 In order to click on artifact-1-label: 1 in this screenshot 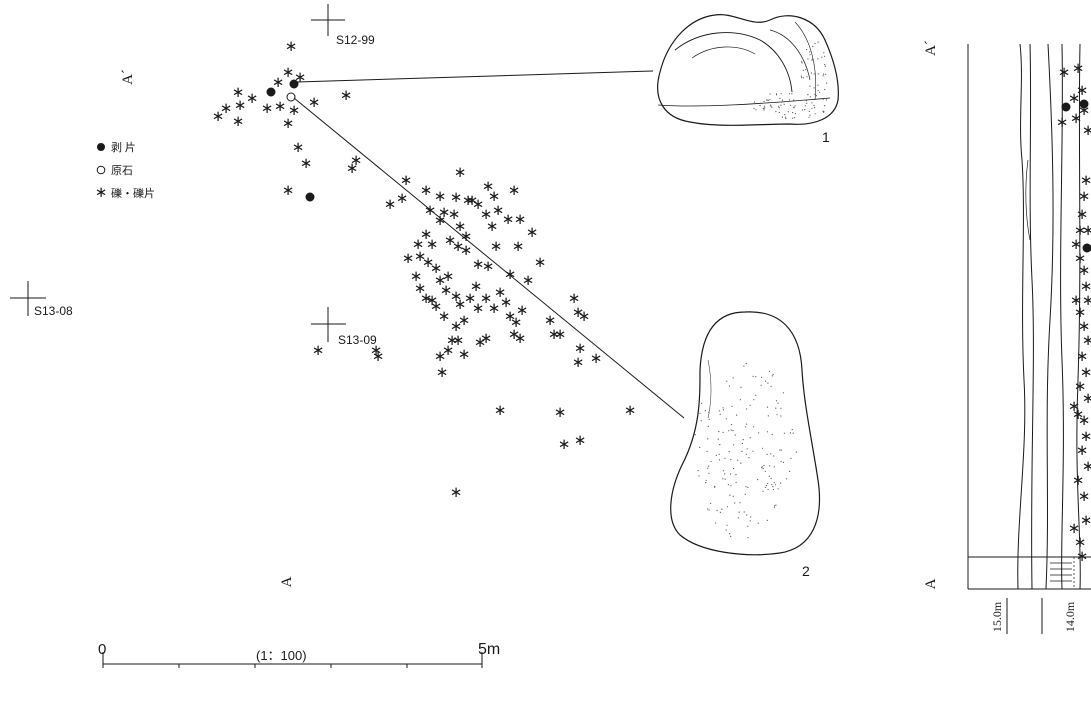, I will do `click(826, 137)`.